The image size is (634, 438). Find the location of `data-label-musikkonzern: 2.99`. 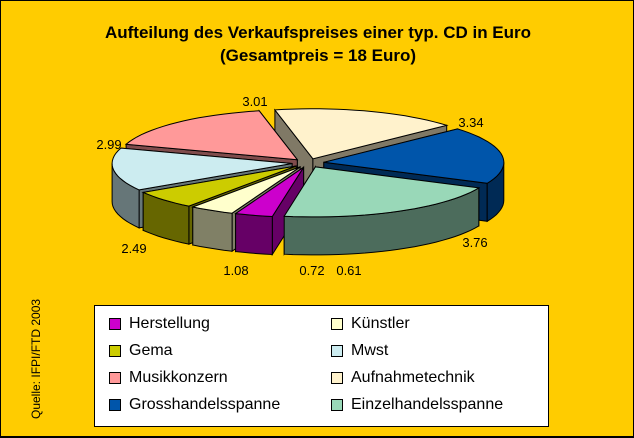

data-label-musikkonzern: 2.99 is located at coordinates (108, 144).